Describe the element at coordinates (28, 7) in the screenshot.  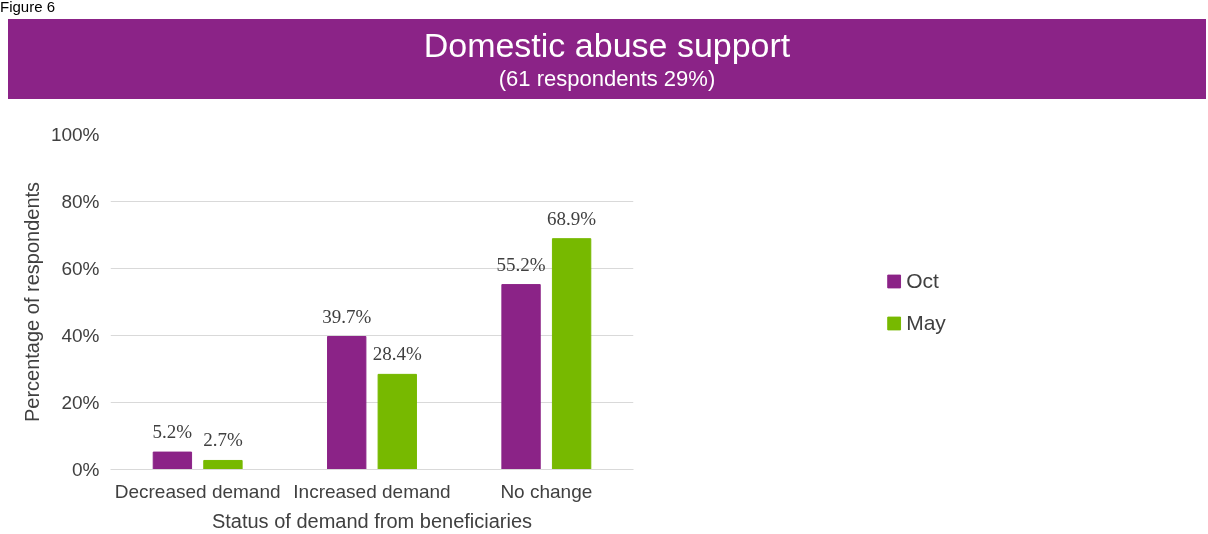
I see `caption: Figure 6` at that location.